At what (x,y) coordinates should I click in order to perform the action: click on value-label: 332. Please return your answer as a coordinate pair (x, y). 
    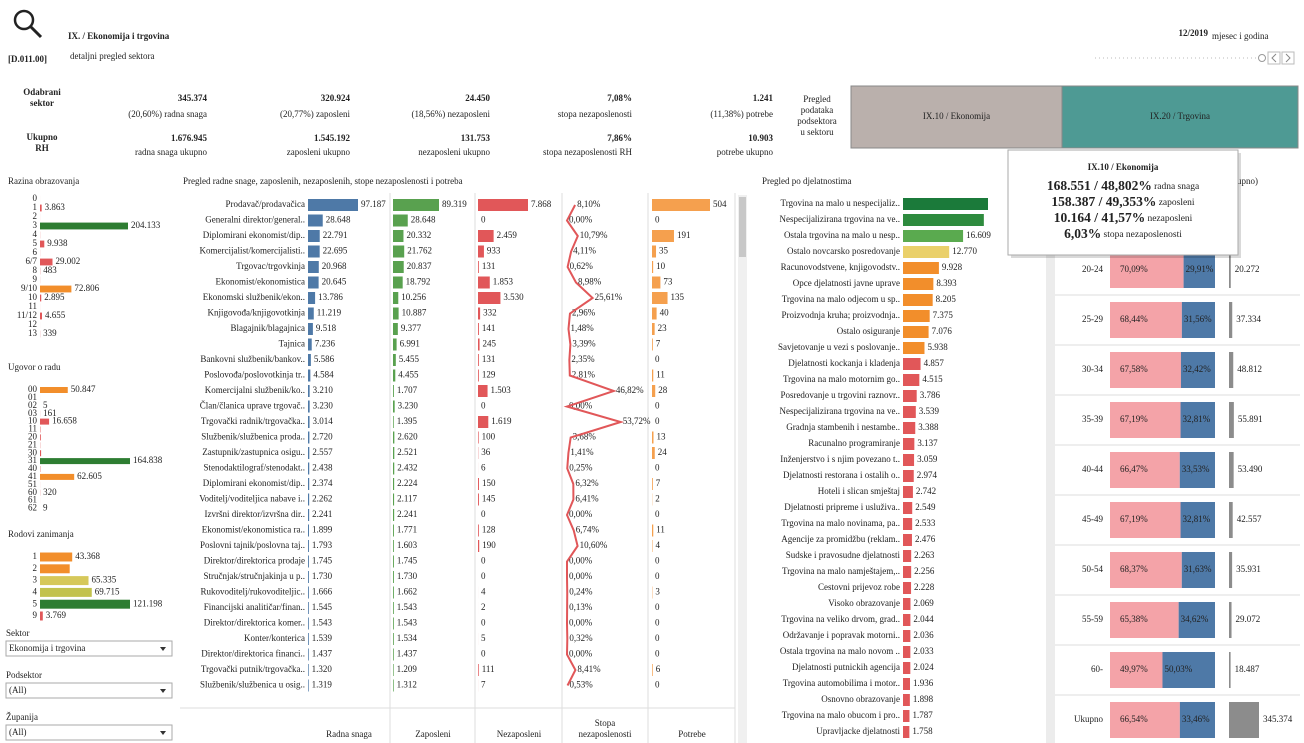
    Looking at the image, I should click on (490, 313).